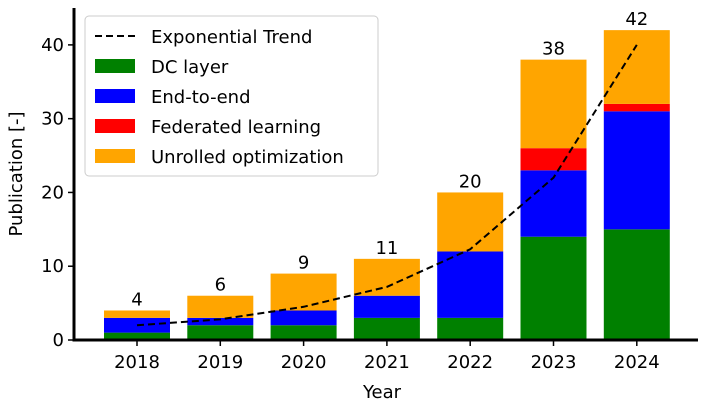 This screenshot has height=406, width=705. What do you see at coordinates (52, 266) in the screenshot?
I see `y-tick-label: 10` at bounding box center [52, 266].